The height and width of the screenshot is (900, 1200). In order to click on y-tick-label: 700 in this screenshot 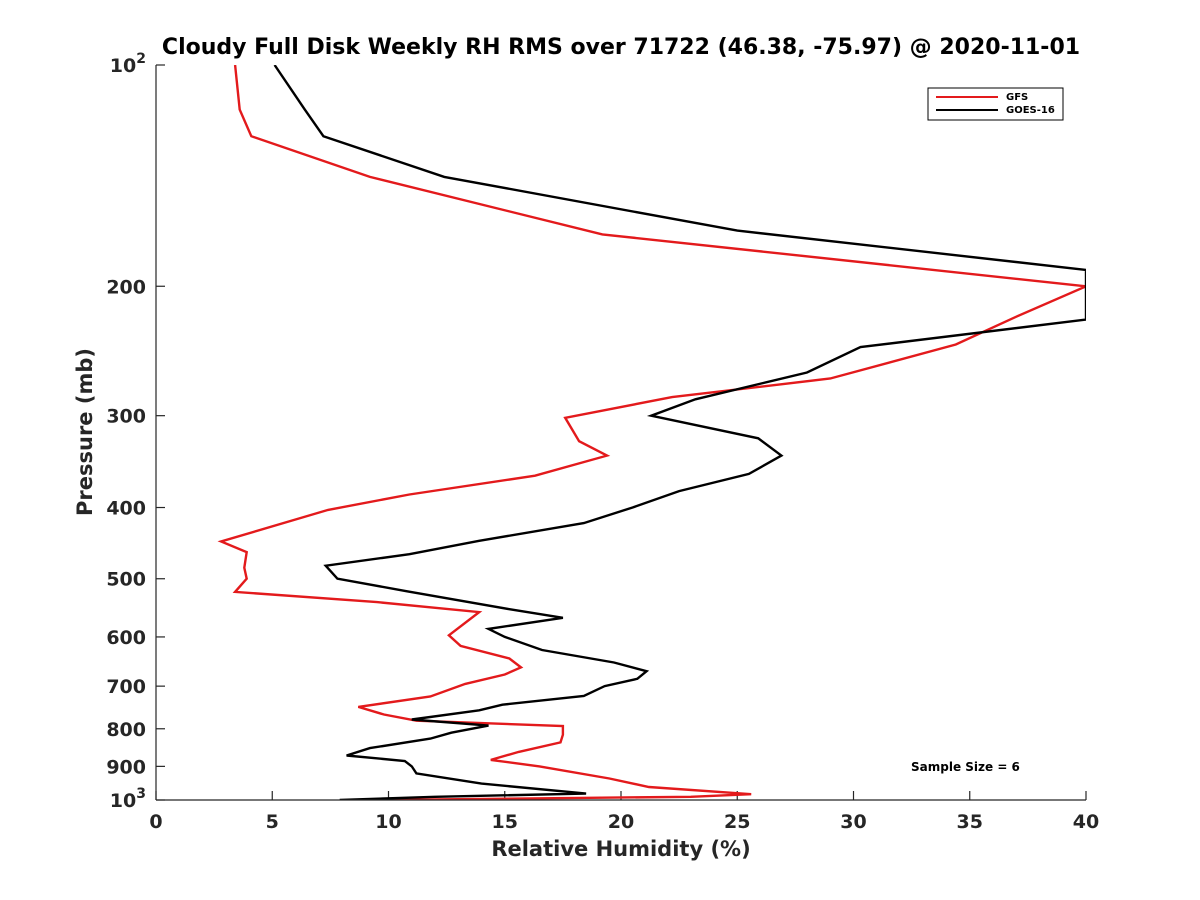, I will do `click(126, 687)`.